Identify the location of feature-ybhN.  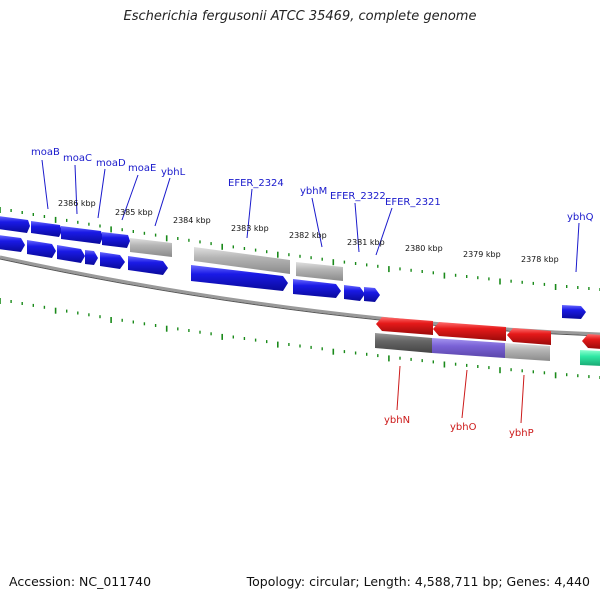
(403, 343).